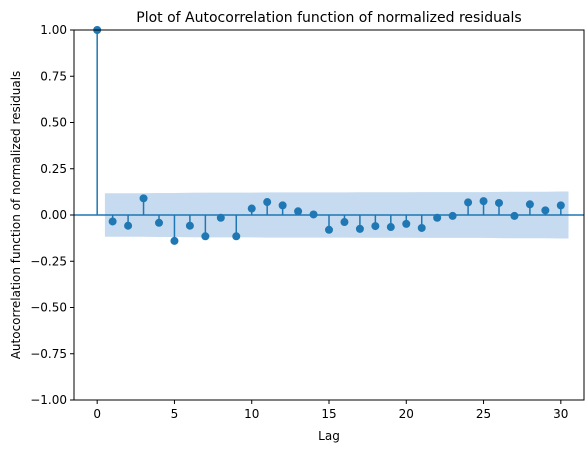 The width and height of the screenshot is (587, 453). Describe the element at coordinates (406, 414) in the screenshot. I see `x-tick-label: 20` at that location.